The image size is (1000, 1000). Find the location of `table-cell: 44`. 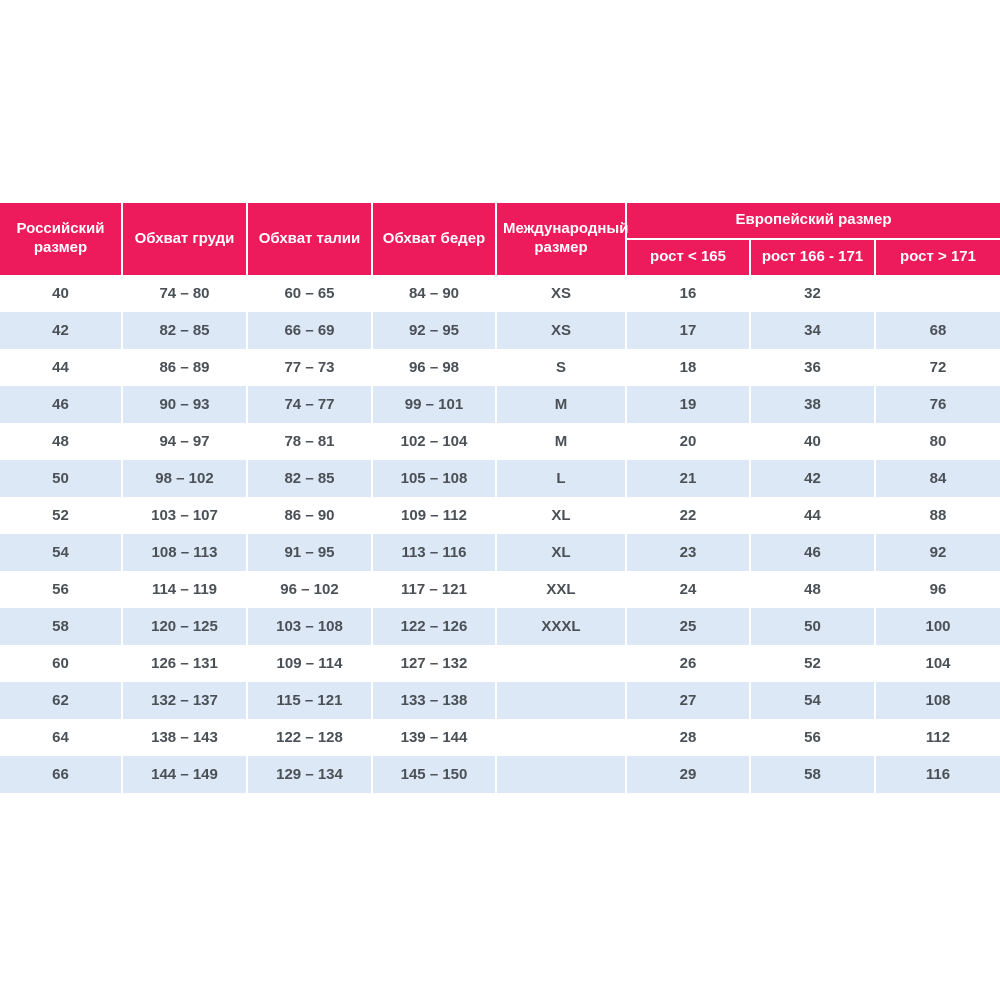

table-cell: 44 is located at coordinates (61, 367).